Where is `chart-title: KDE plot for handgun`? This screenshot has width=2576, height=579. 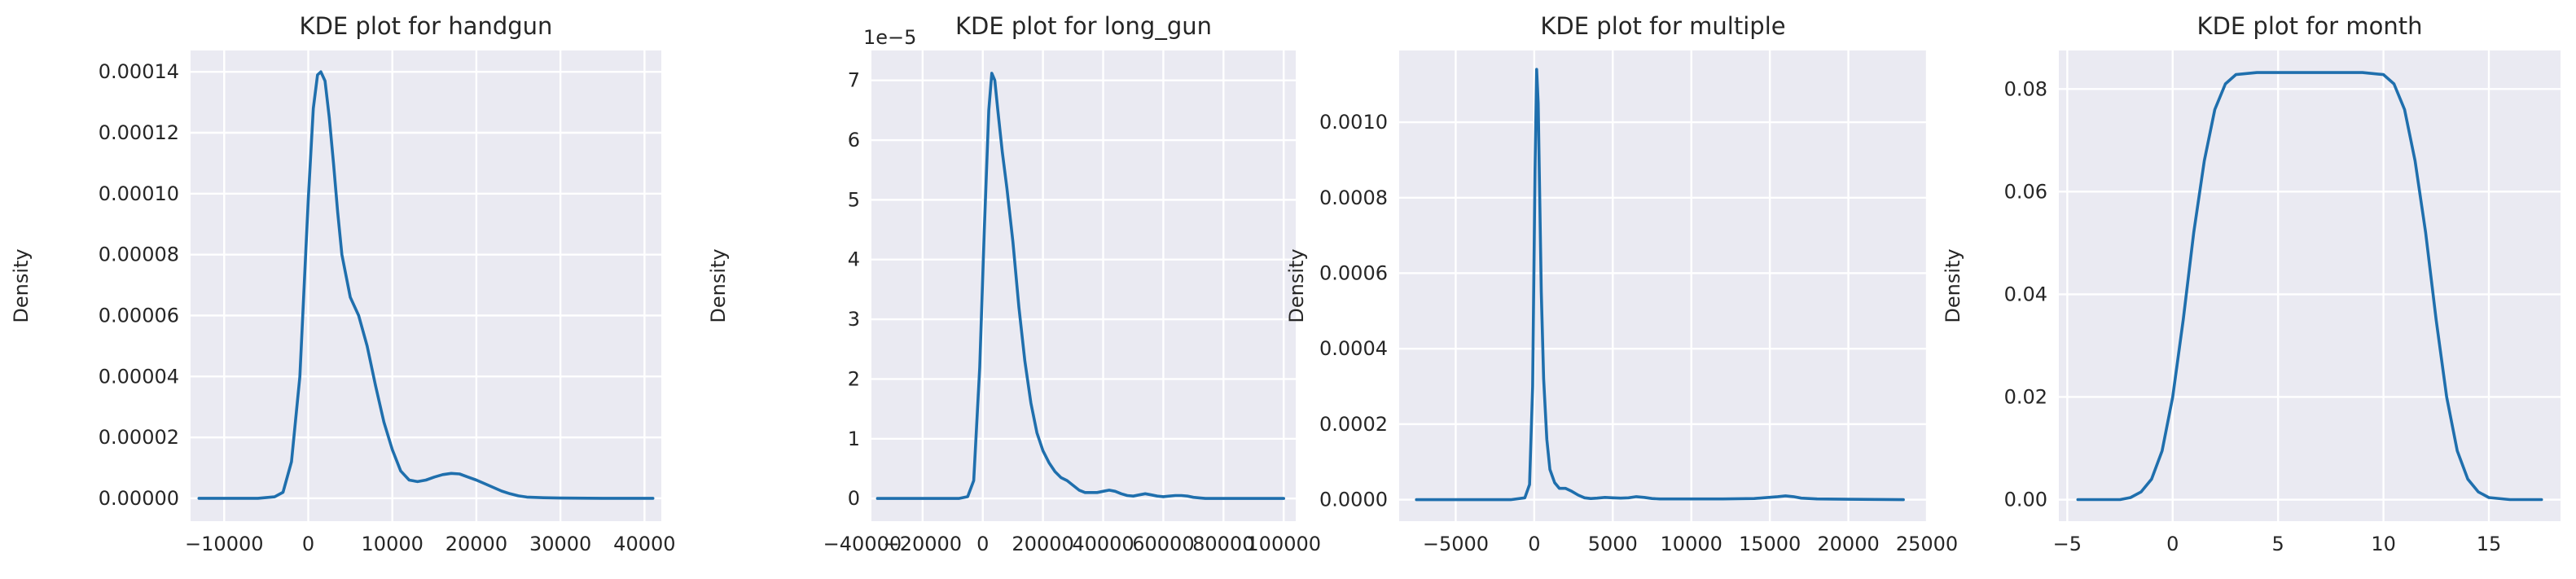
chart-title: KDE plot for handgun is located at coordinates (426, 26).